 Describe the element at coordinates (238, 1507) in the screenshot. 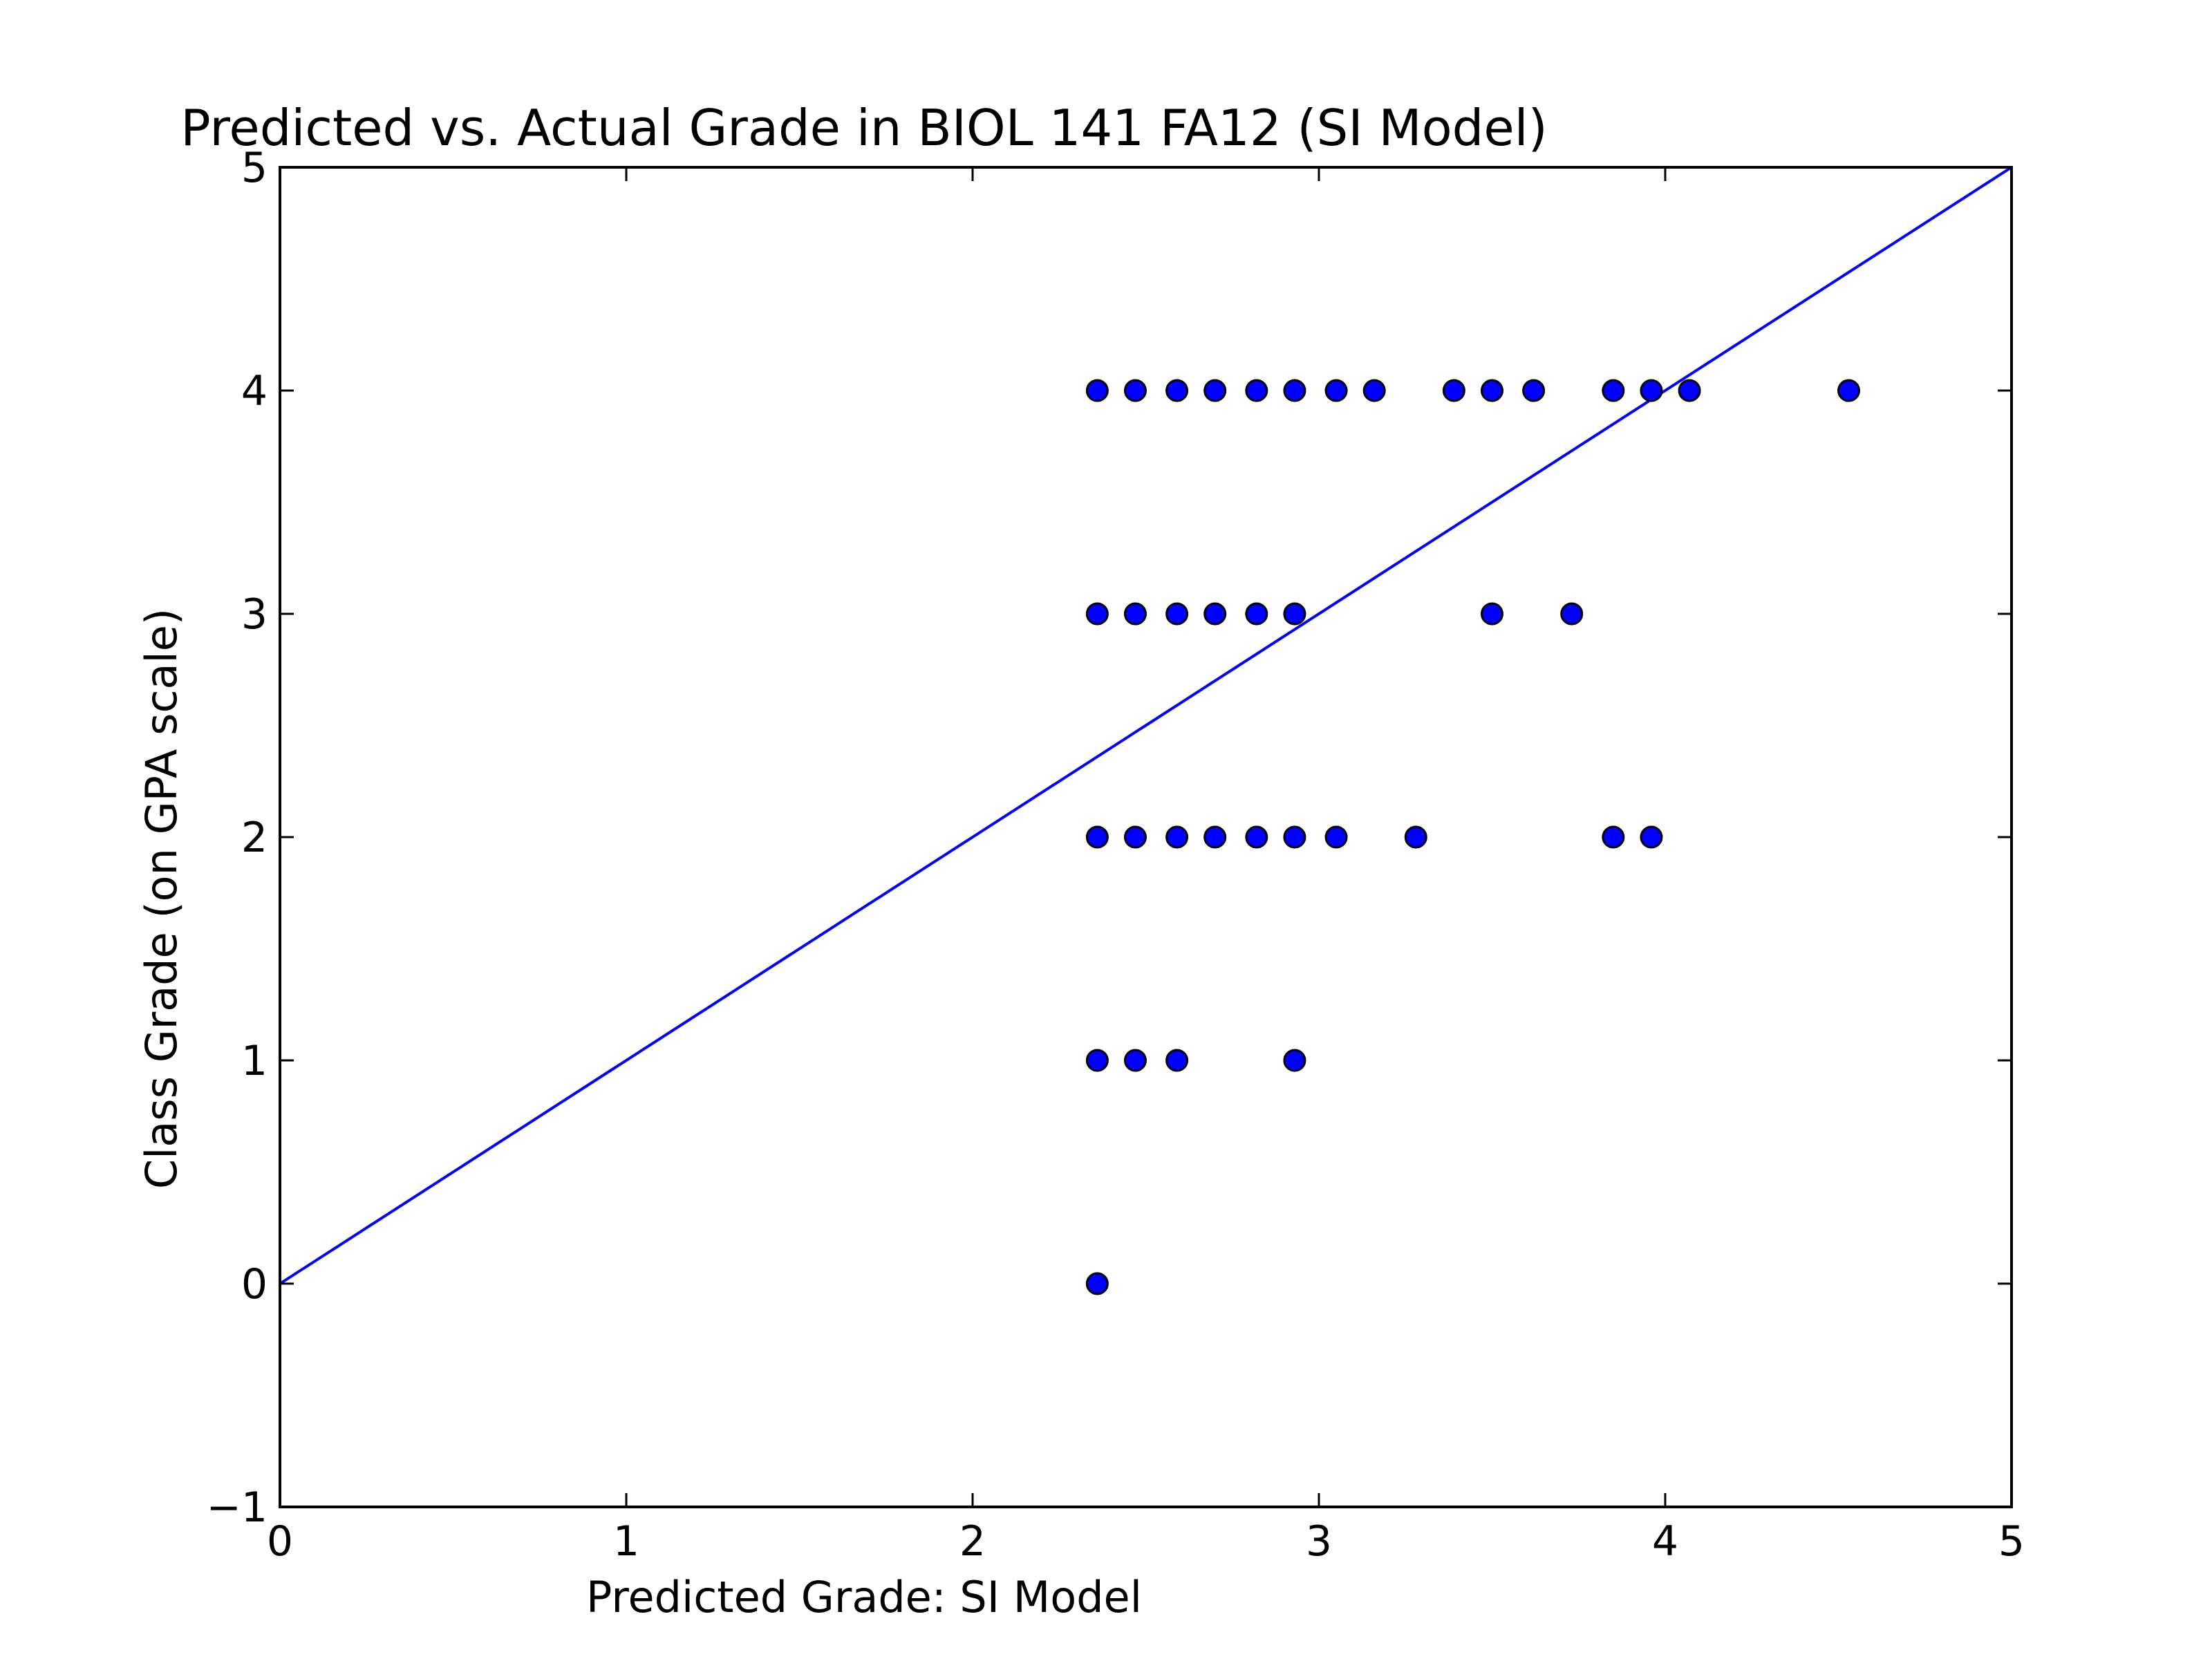

I see `y-tick-label: −1` at that location.